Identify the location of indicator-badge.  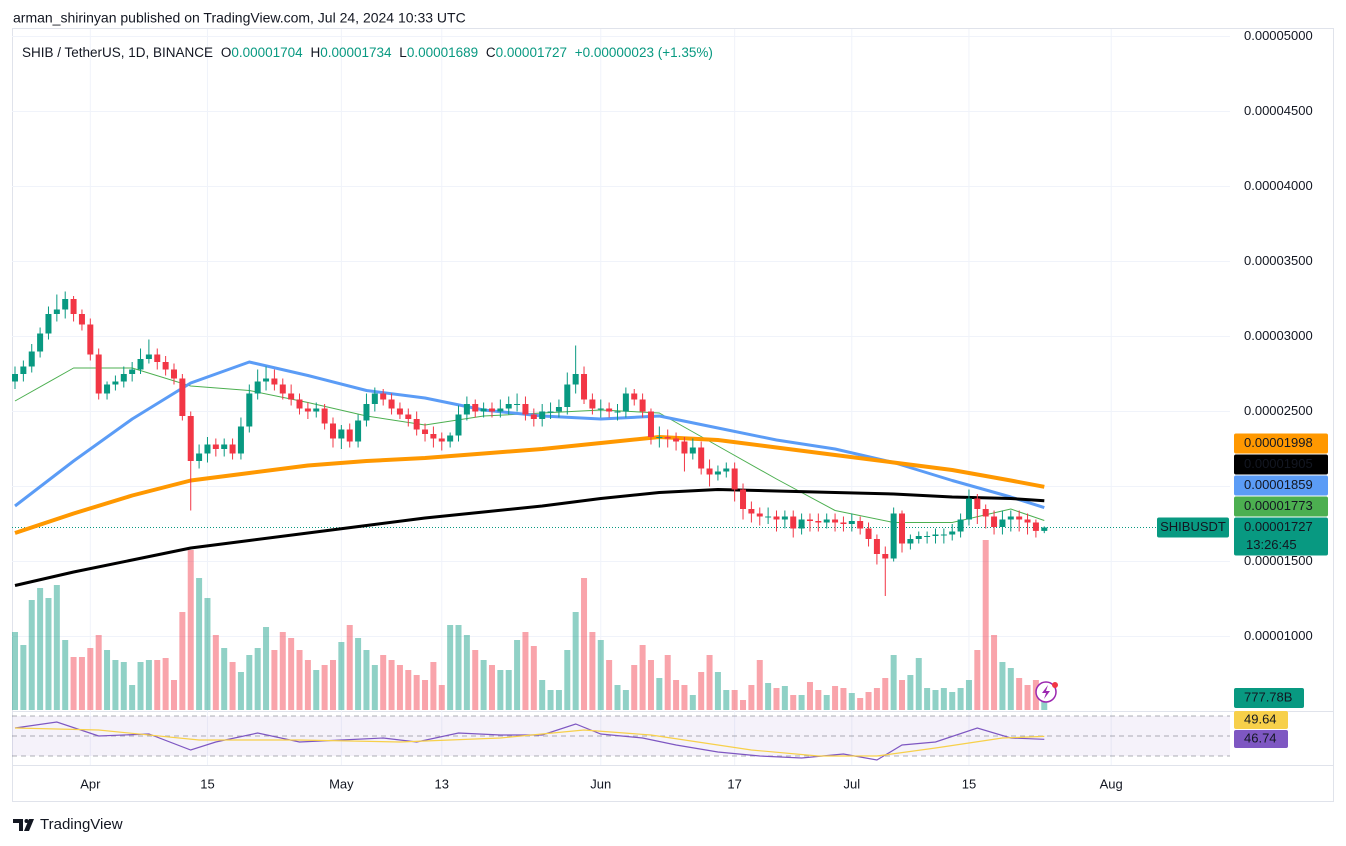
(1281, 464).